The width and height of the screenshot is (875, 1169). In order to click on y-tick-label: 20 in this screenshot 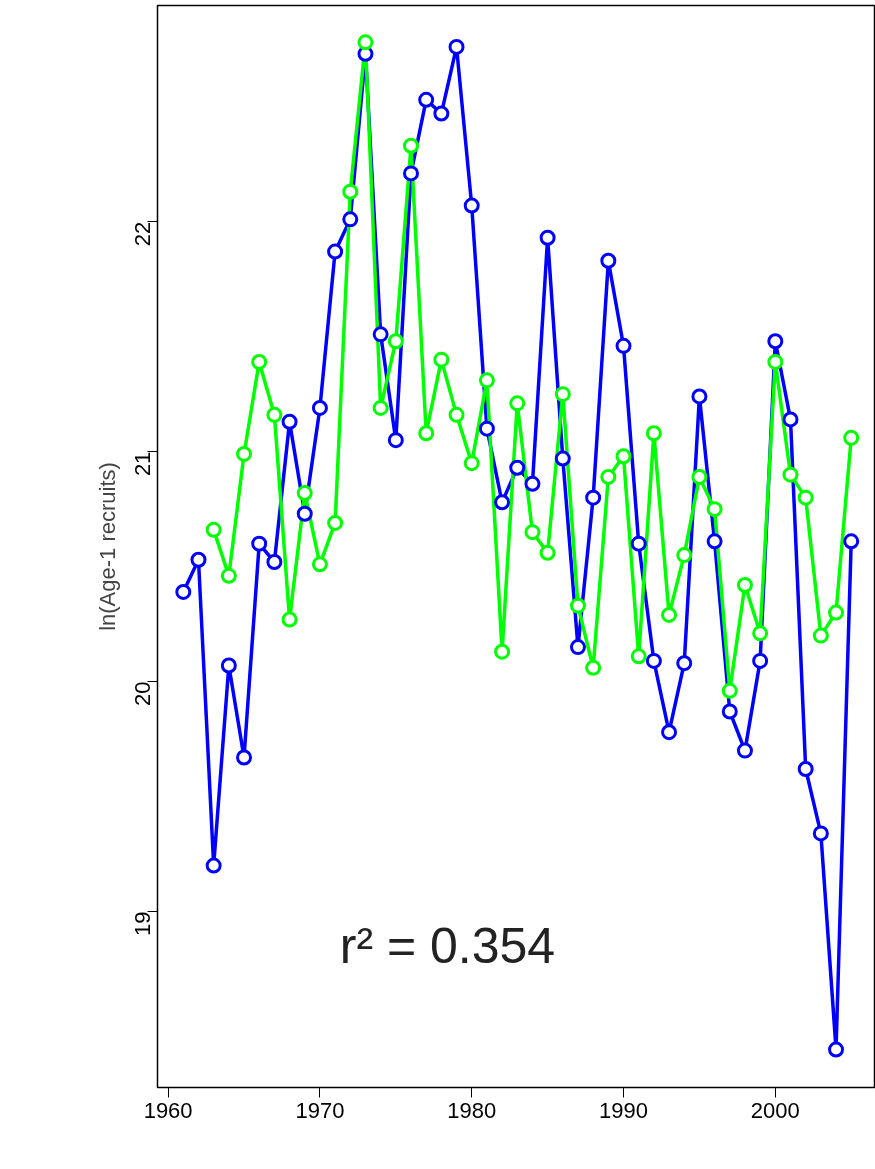, I will do `click(142, 694)`.